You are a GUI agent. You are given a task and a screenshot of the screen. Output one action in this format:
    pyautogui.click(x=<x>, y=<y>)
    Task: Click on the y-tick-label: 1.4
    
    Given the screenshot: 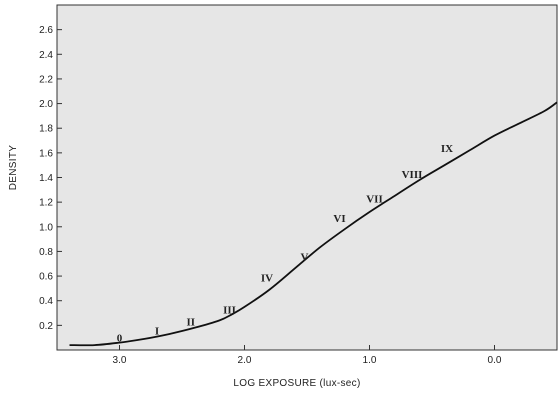 What is the action you would take?
    pyautogui.click(x=46, y=178)
    